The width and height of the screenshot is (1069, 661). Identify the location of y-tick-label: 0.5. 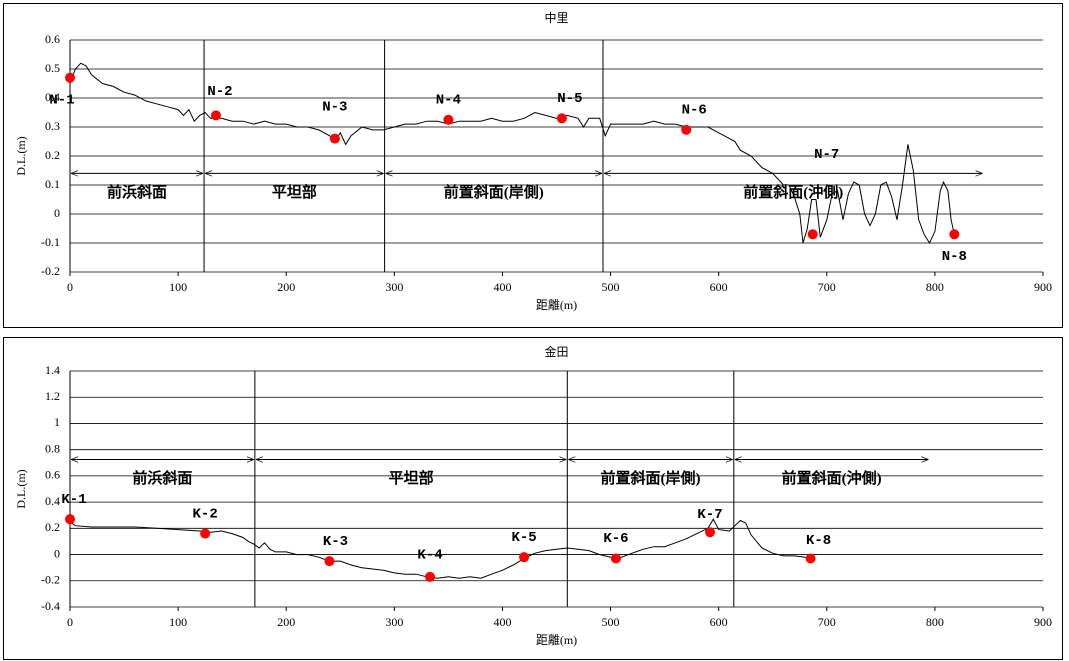
(52, 68).